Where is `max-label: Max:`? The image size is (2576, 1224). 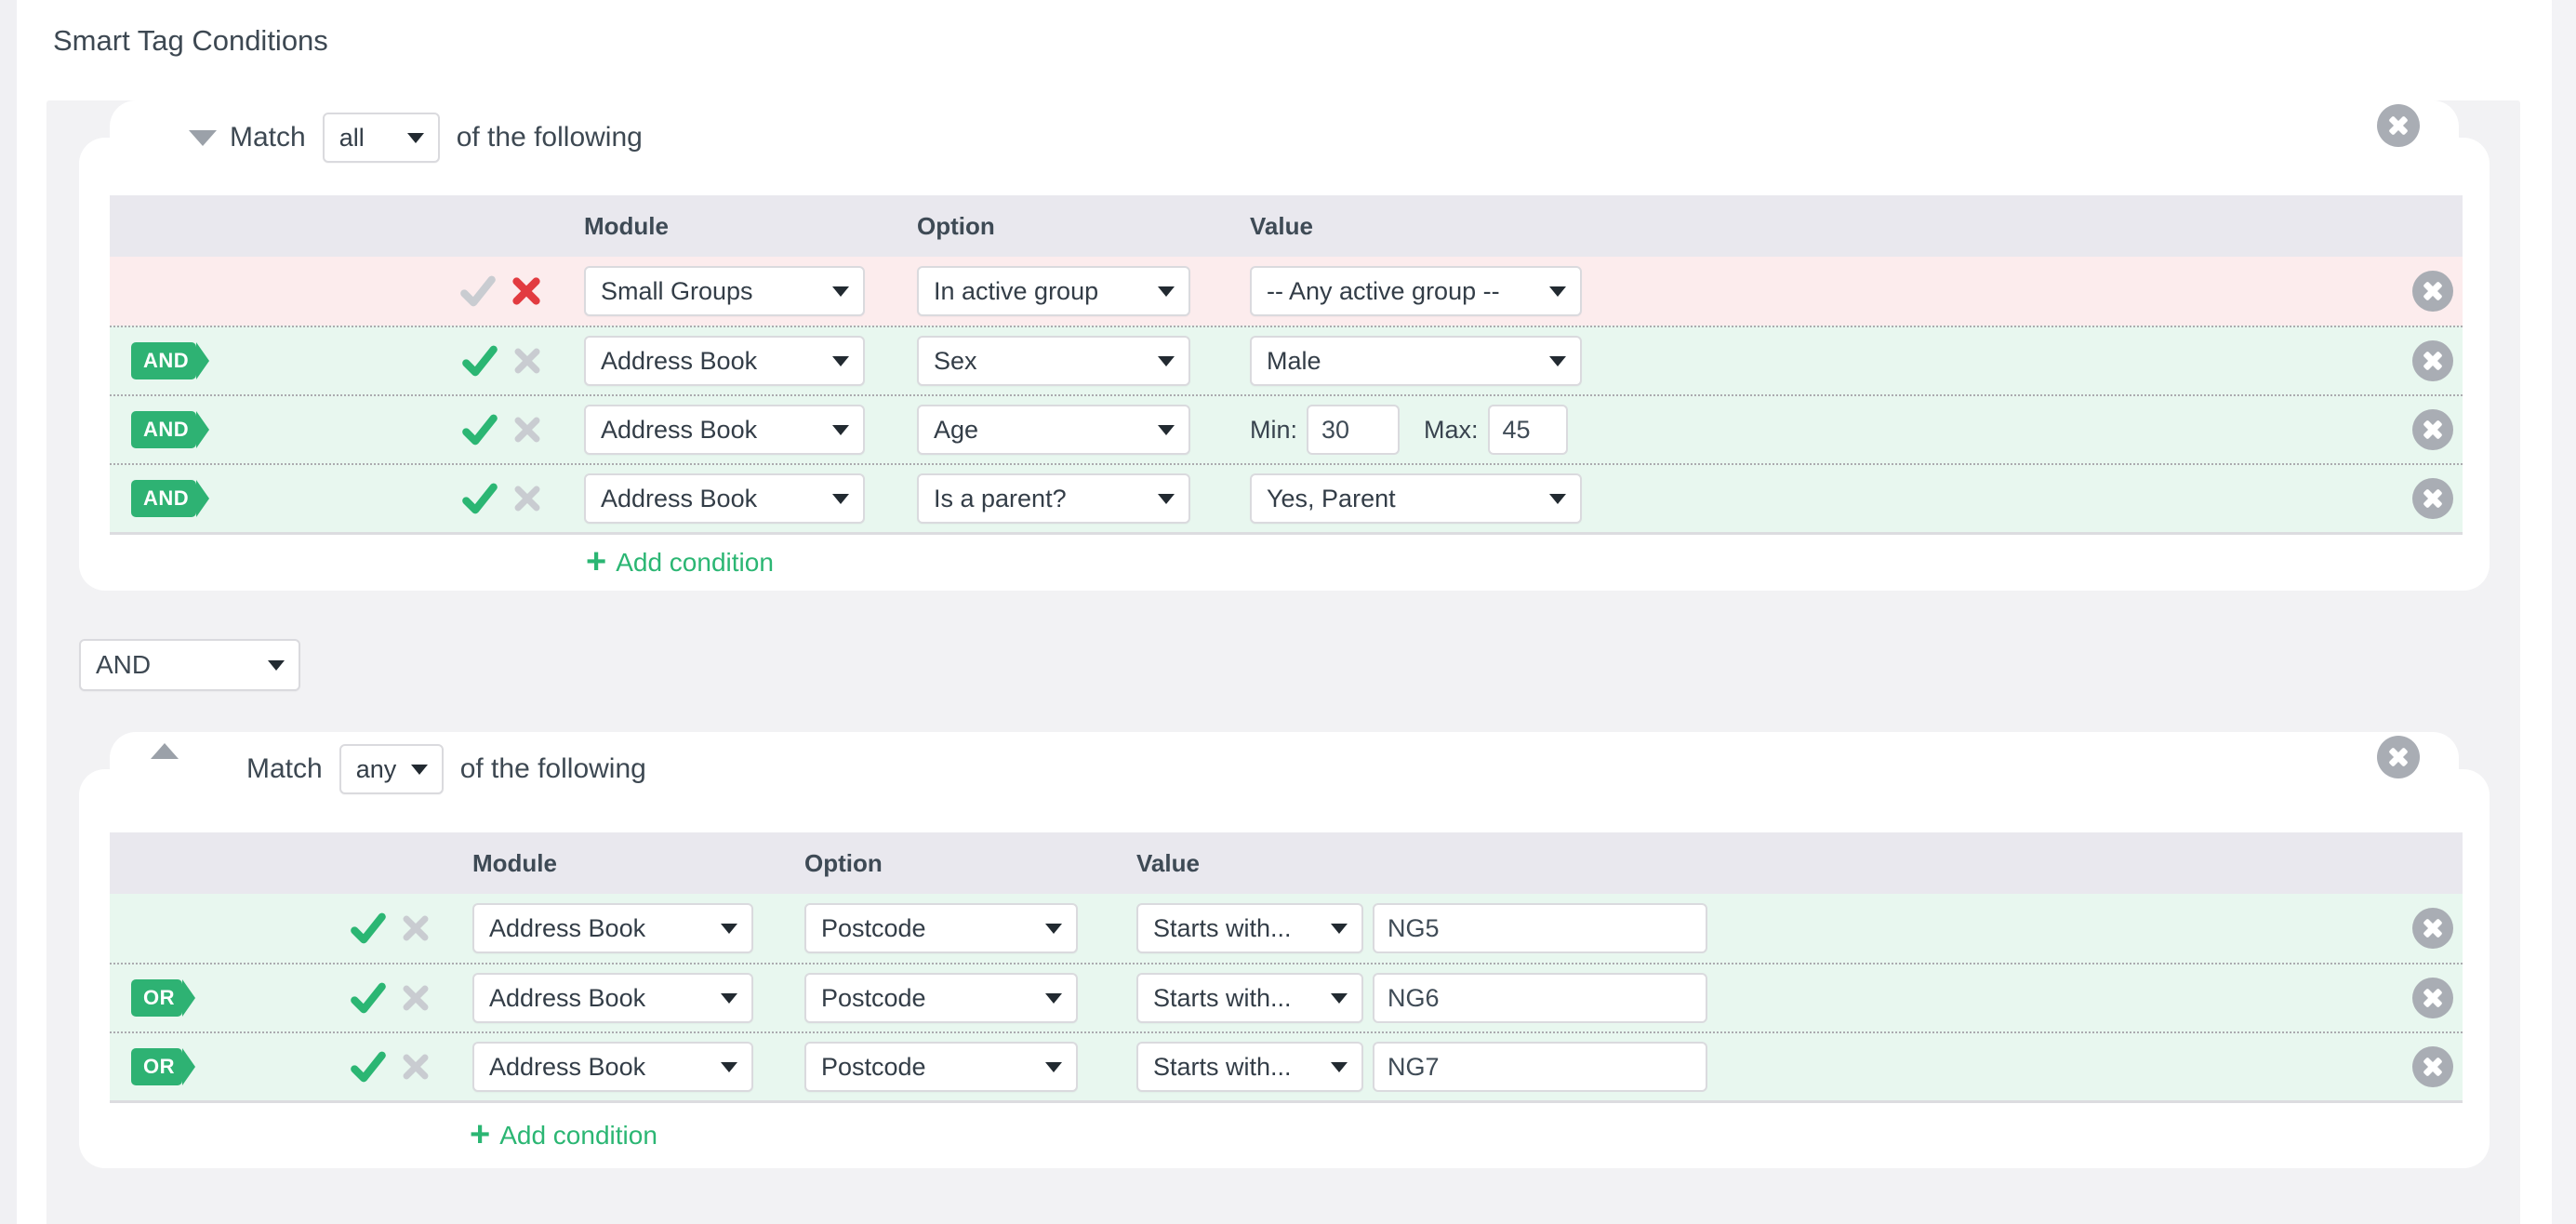
max-label: Max: is located at coordinates (1451, 429).